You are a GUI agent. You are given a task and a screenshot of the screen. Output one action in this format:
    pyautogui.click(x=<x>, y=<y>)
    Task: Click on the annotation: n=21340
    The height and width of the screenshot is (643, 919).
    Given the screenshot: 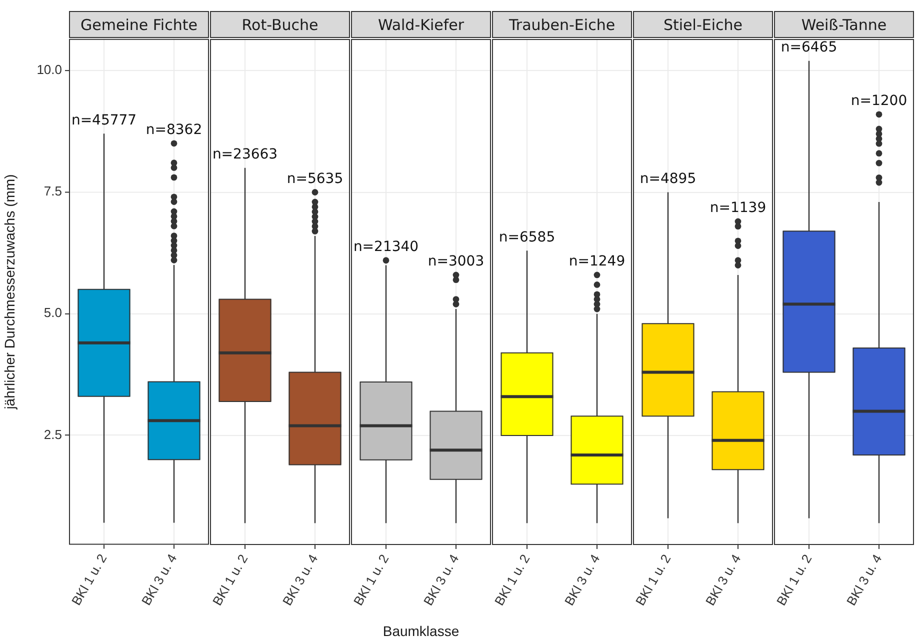 What is the action you would take?
    pyautogui.click(x=386, y=247)
    